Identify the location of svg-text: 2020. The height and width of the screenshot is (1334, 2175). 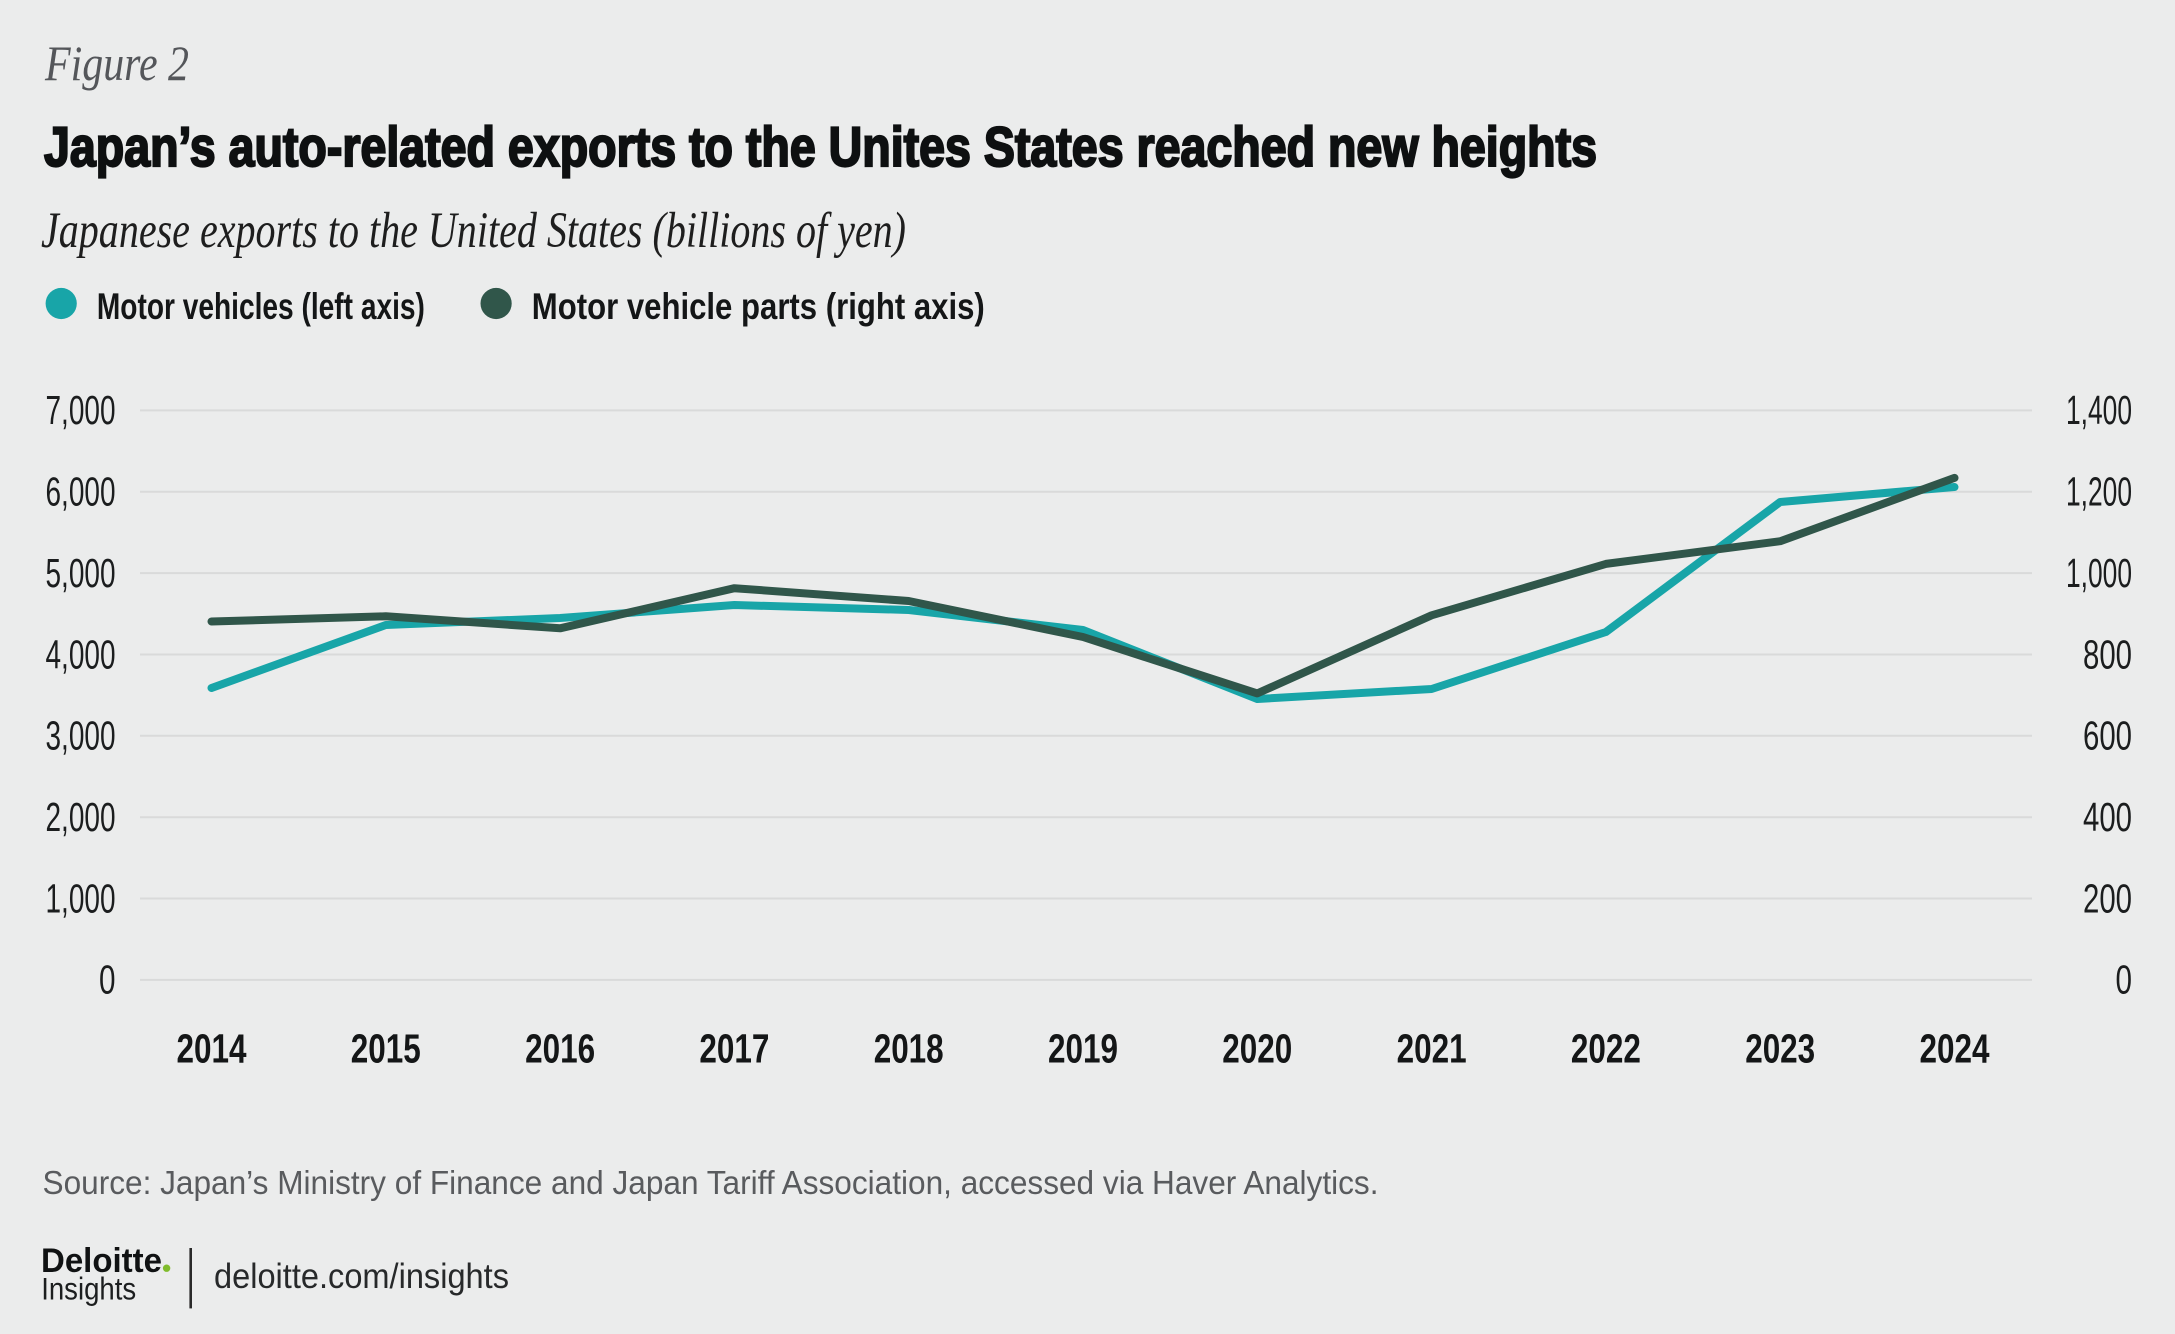
(1257, 1049).